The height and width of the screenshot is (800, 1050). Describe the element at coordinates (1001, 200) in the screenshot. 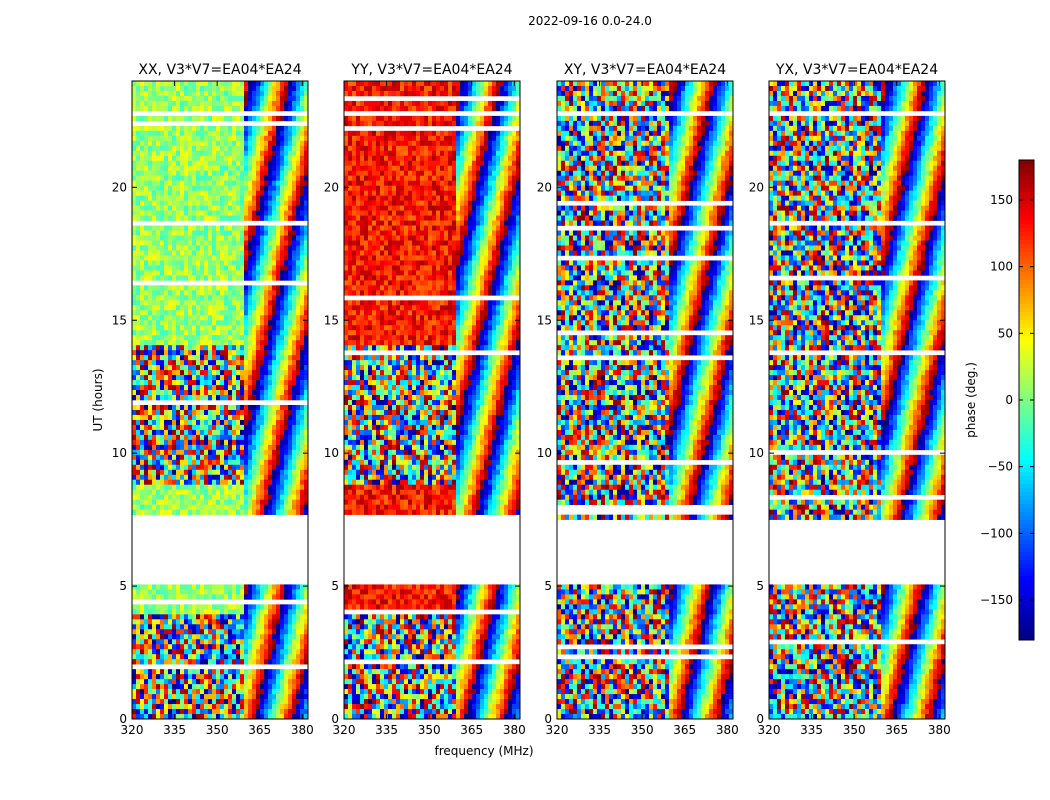

I see `colorbar-tick-label: 150` at that location.